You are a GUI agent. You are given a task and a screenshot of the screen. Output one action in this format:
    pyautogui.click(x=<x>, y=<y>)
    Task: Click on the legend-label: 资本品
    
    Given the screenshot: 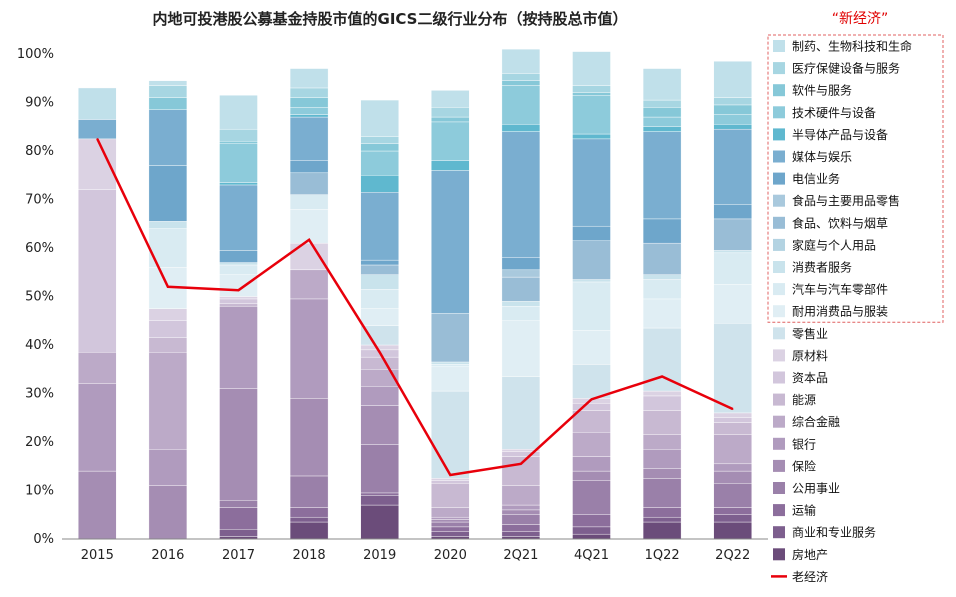 What is the action you would take?
    pyautogui.click(x=810, y=378)
    